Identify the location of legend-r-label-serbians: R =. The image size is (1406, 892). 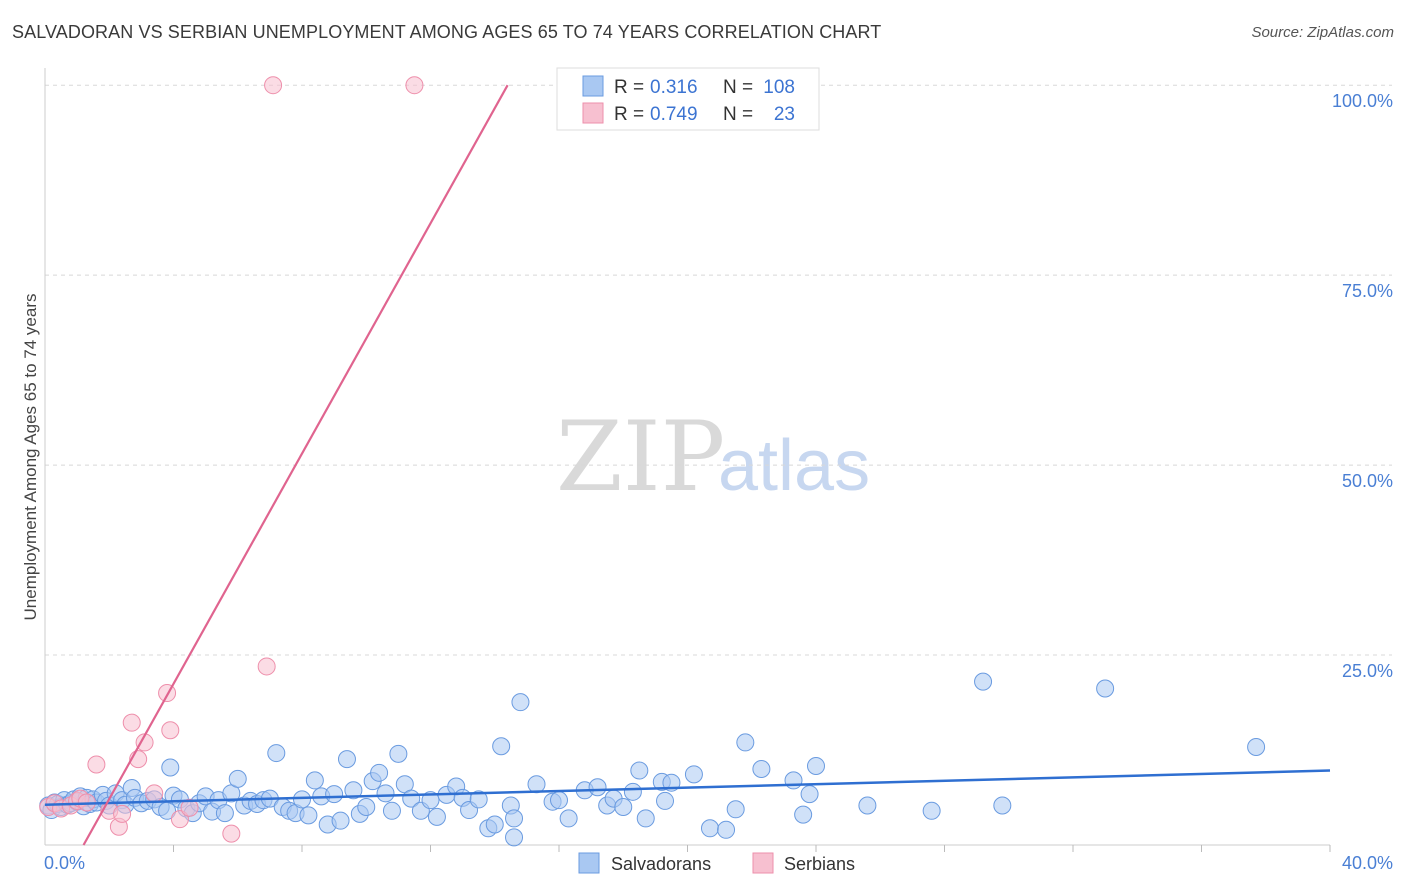
(629, 114).